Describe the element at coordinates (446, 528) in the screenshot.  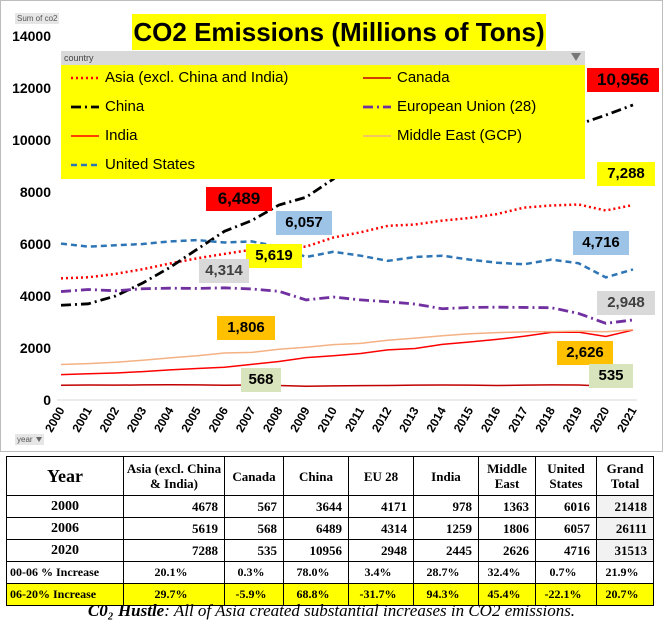
I see `table-cell: 1259` at that location.